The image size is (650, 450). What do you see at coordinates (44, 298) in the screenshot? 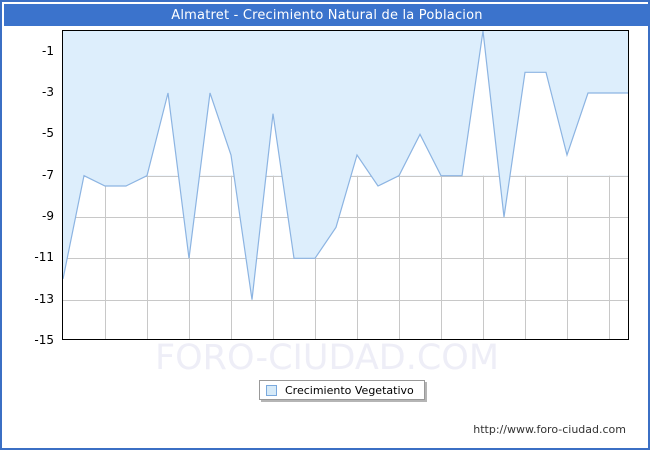
I see `y-tick-label: -13` at bounding box center [44, 298].